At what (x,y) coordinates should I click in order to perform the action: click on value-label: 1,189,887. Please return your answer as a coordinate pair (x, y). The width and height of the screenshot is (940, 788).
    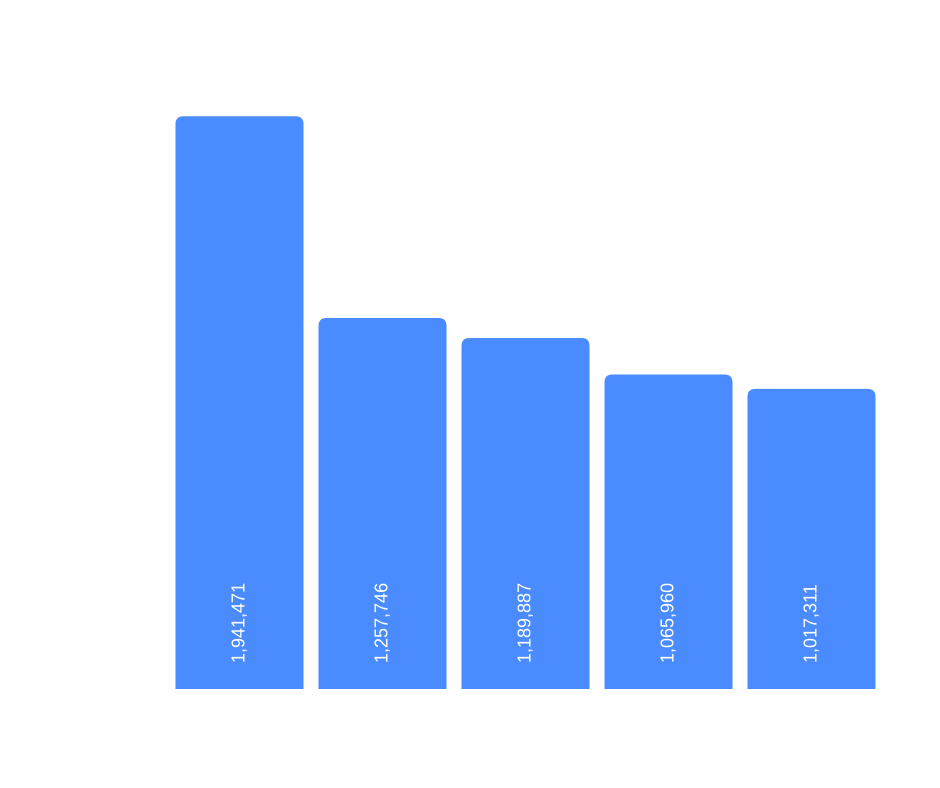
    Looking at the image, I should click on (524, 623).